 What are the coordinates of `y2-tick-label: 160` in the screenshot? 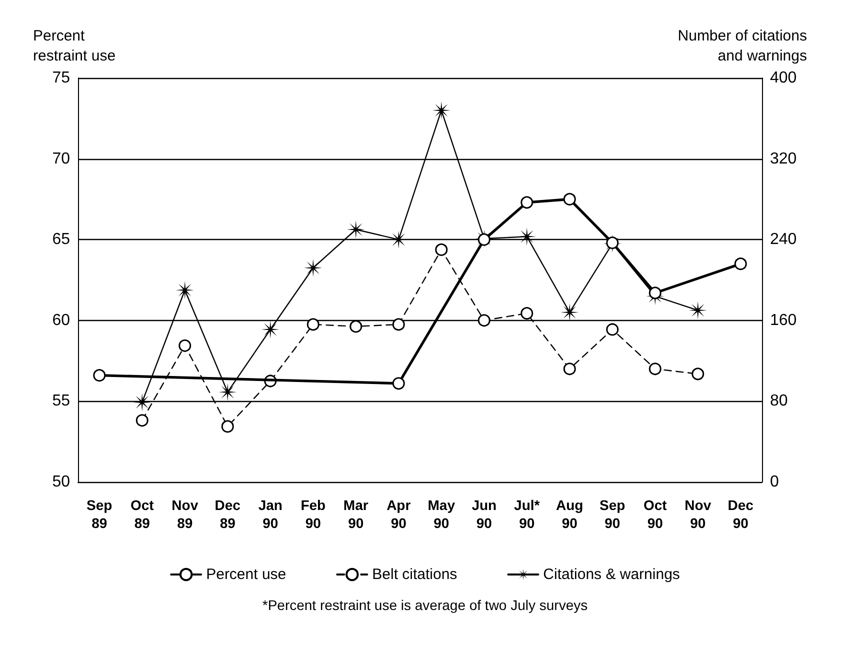 It's located at (783, 320).